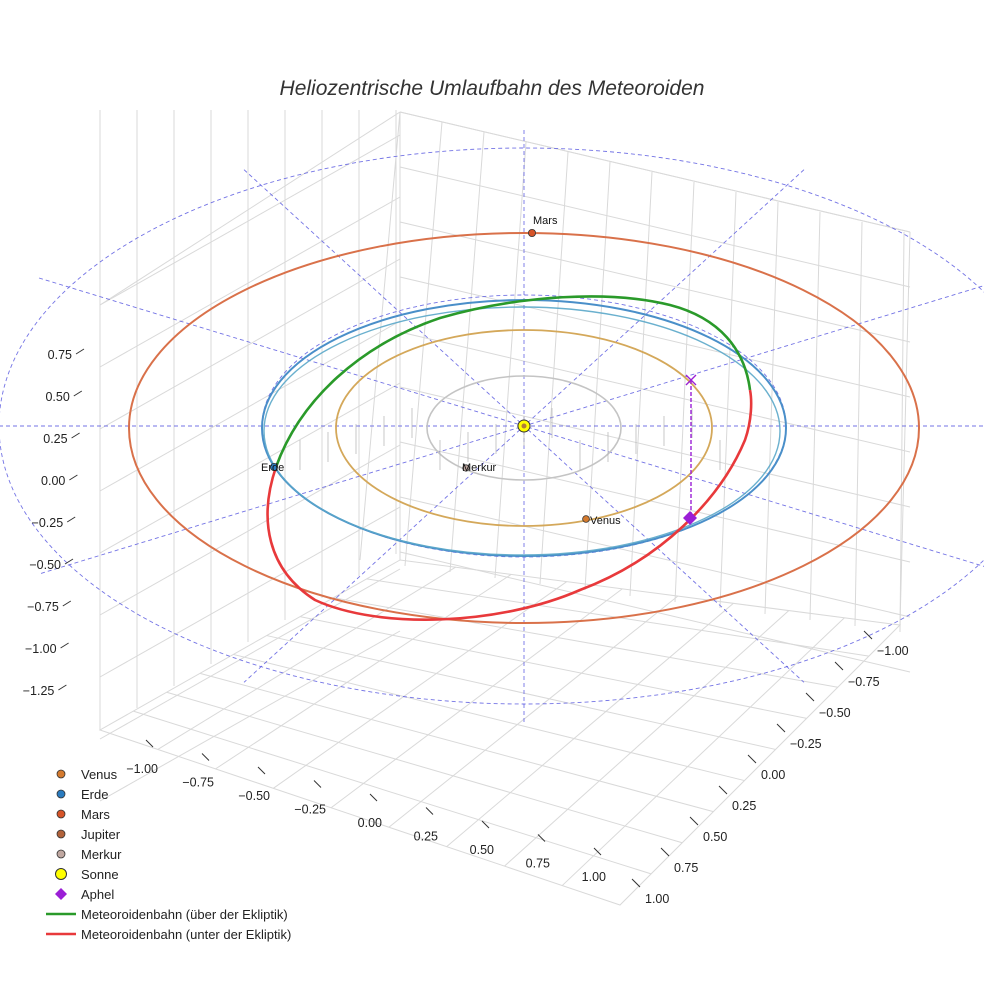 This screenshot has width=984, height=984. What do you see at coordinates (538, 864) in the screenshot?
I see `x-tick-label: 0.75` at bounding box center [538, 864].